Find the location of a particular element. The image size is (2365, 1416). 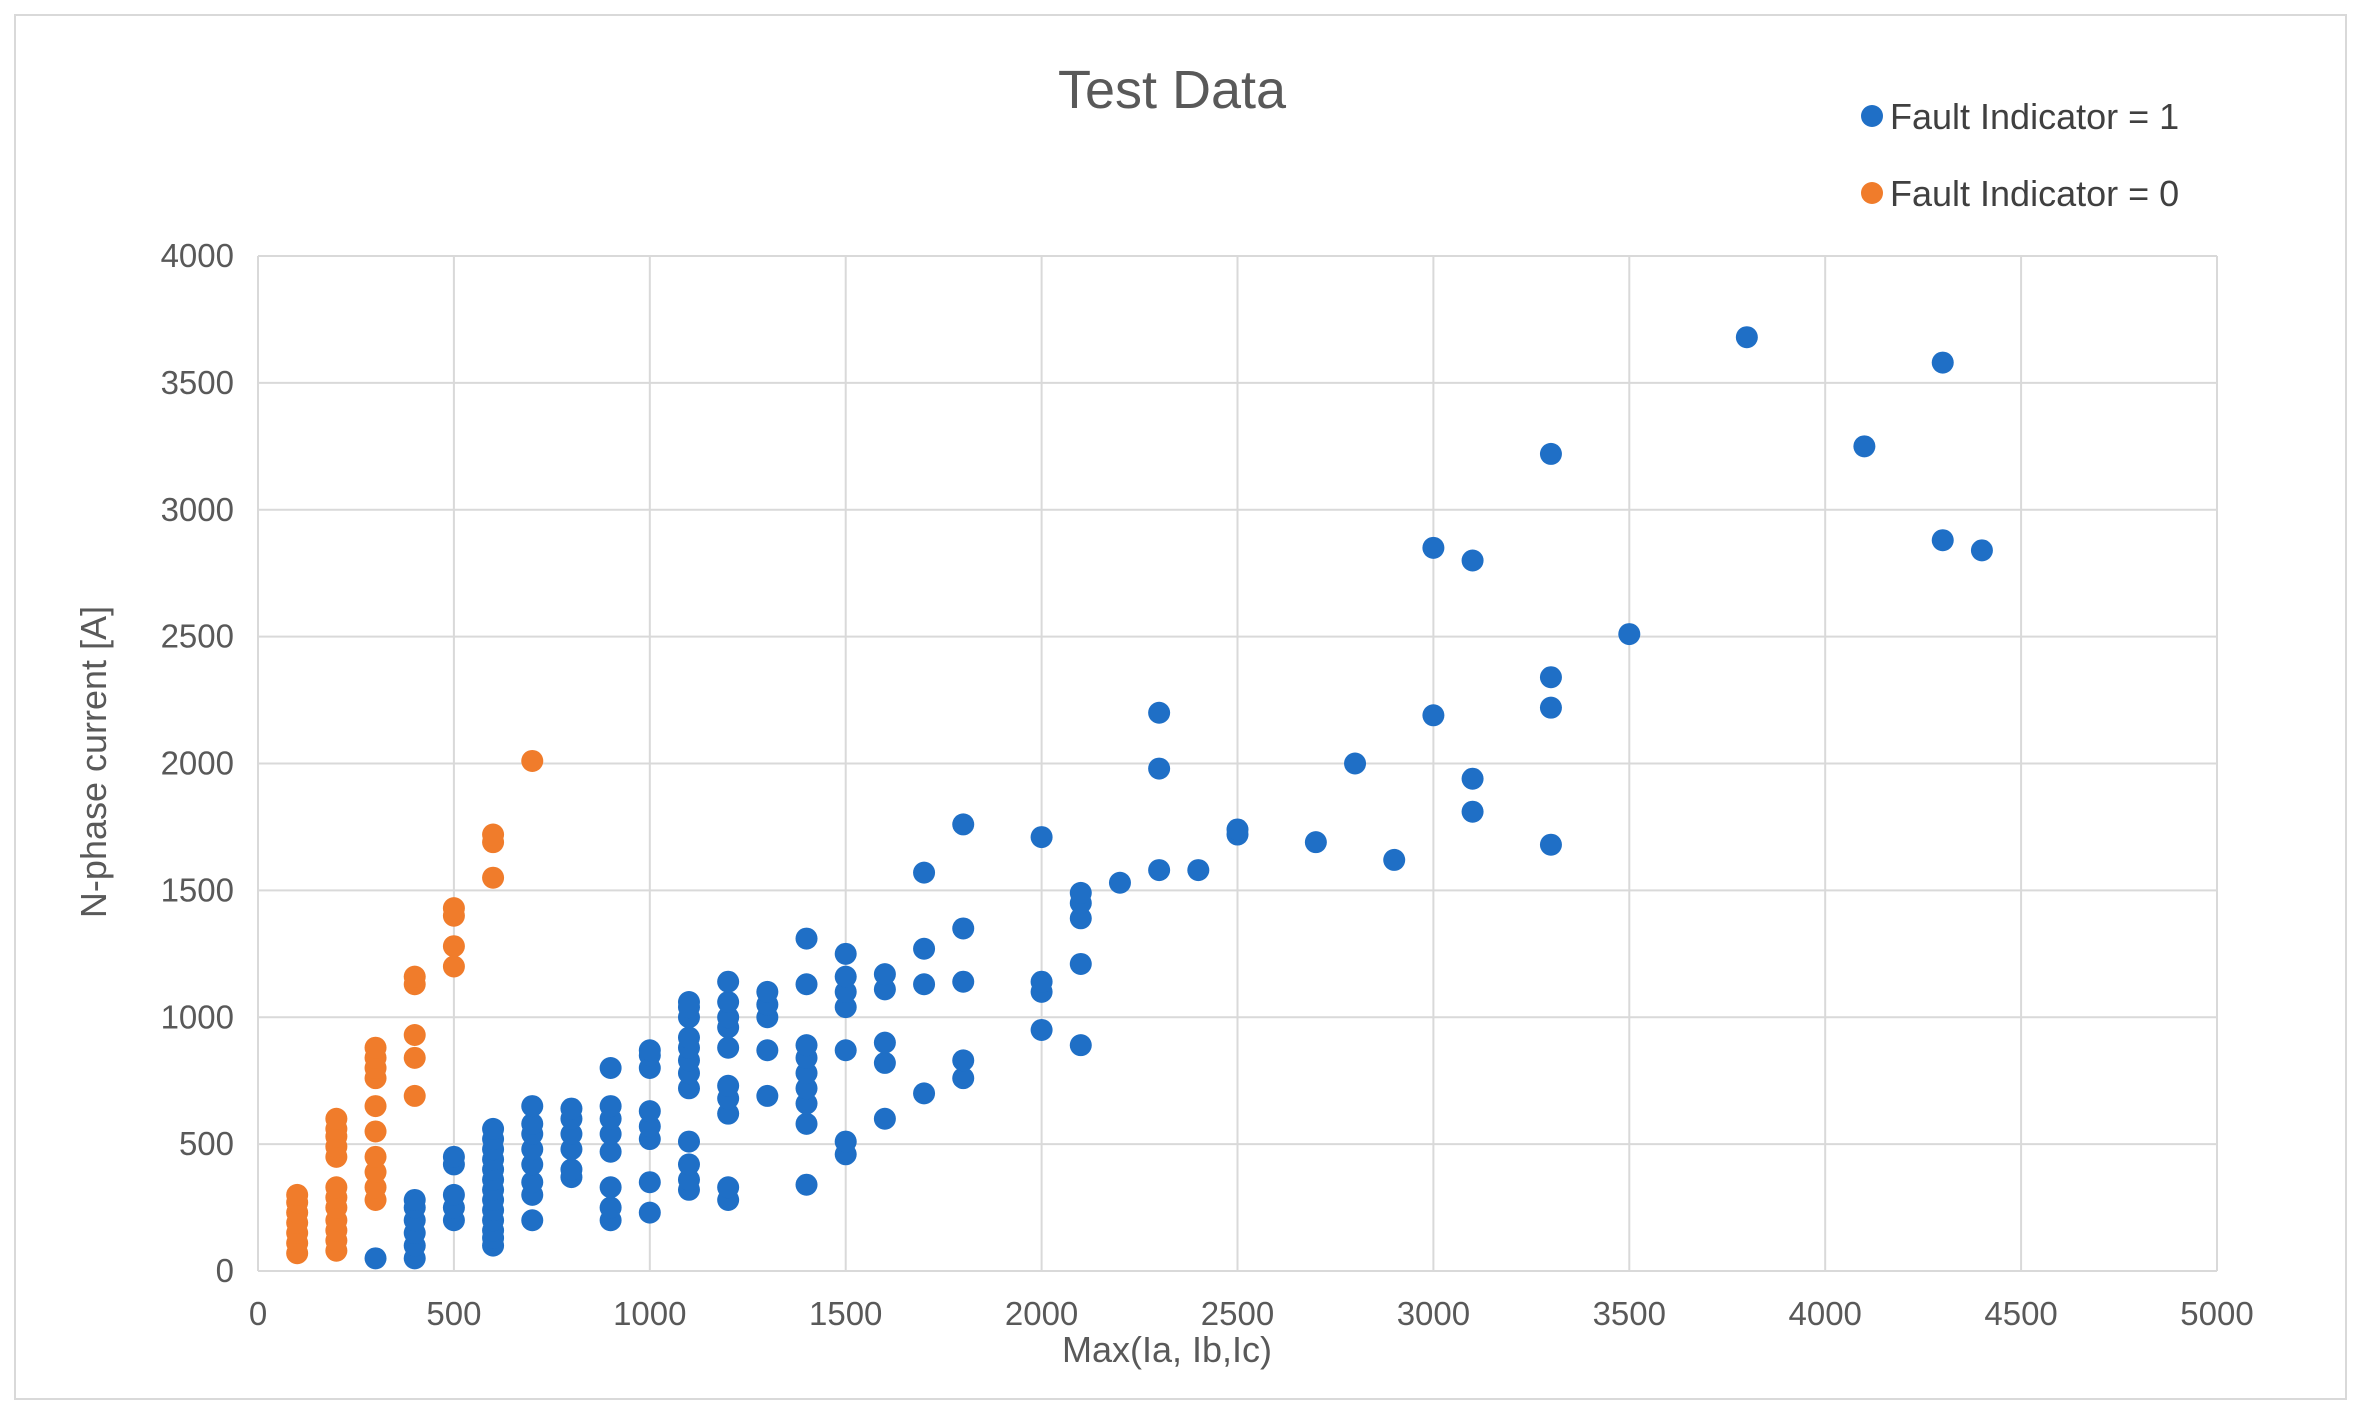

y-tick-label: 2500 is located at coordinates (197, 636).